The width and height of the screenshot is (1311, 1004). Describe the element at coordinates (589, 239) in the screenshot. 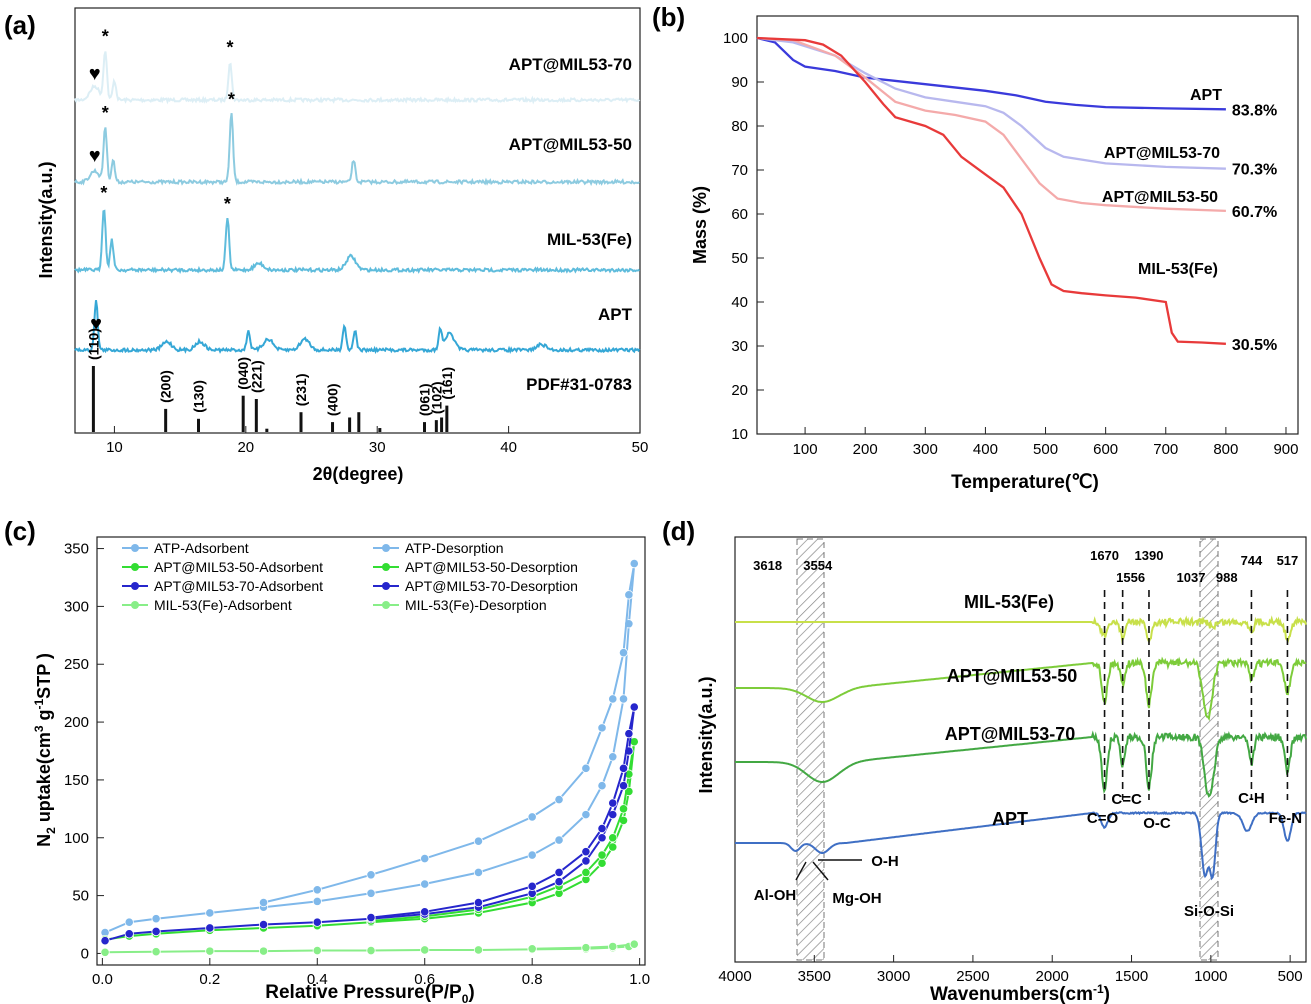

I see `series-label: MIL-53(Fe)` at that location.